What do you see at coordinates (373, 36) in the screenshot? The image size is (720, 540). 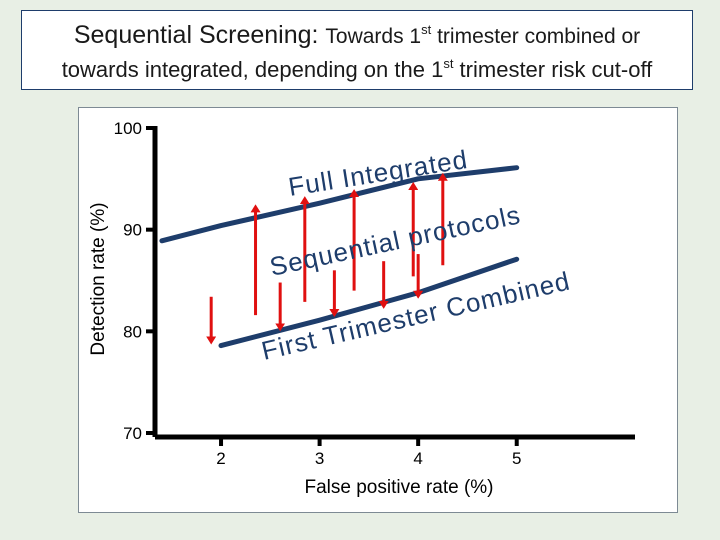 I see `title-line-1-text: Towards 1` at bounding box center [373, 36].